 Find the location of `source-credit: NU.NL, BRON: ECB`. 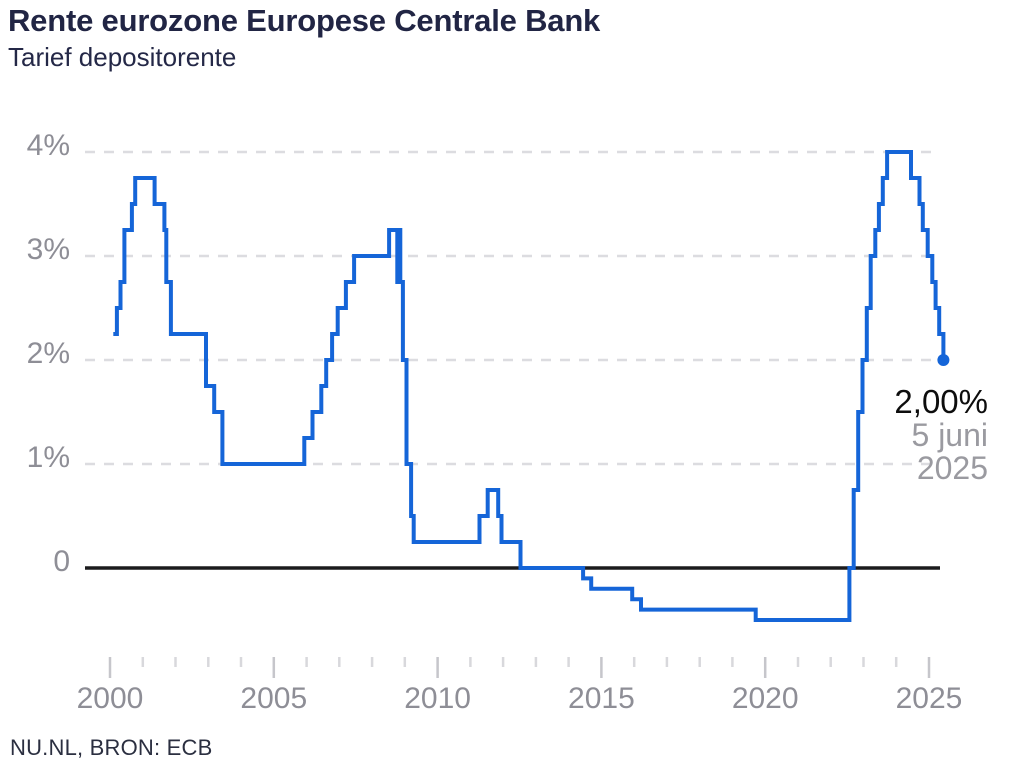

source-credit: NU.NL, BRON: ECB is located at coordinates (111, 747).